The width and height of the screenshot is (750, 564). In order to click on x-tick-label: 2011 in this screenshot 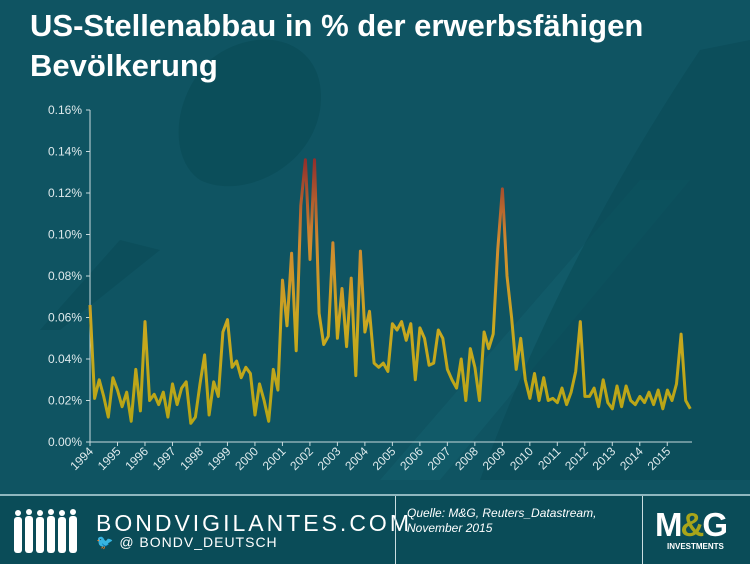, I will do `click(549, 458)`.